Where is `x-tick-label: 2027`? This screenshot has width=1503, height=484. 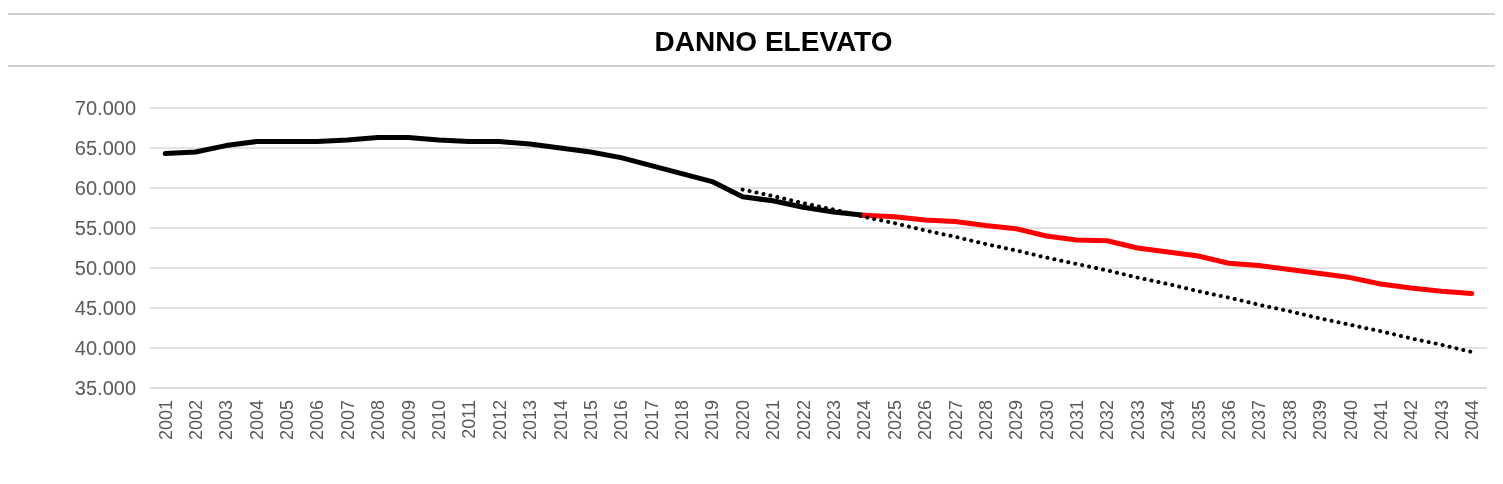 x-tick-label: 2027 is located at coordinates (955, 420).